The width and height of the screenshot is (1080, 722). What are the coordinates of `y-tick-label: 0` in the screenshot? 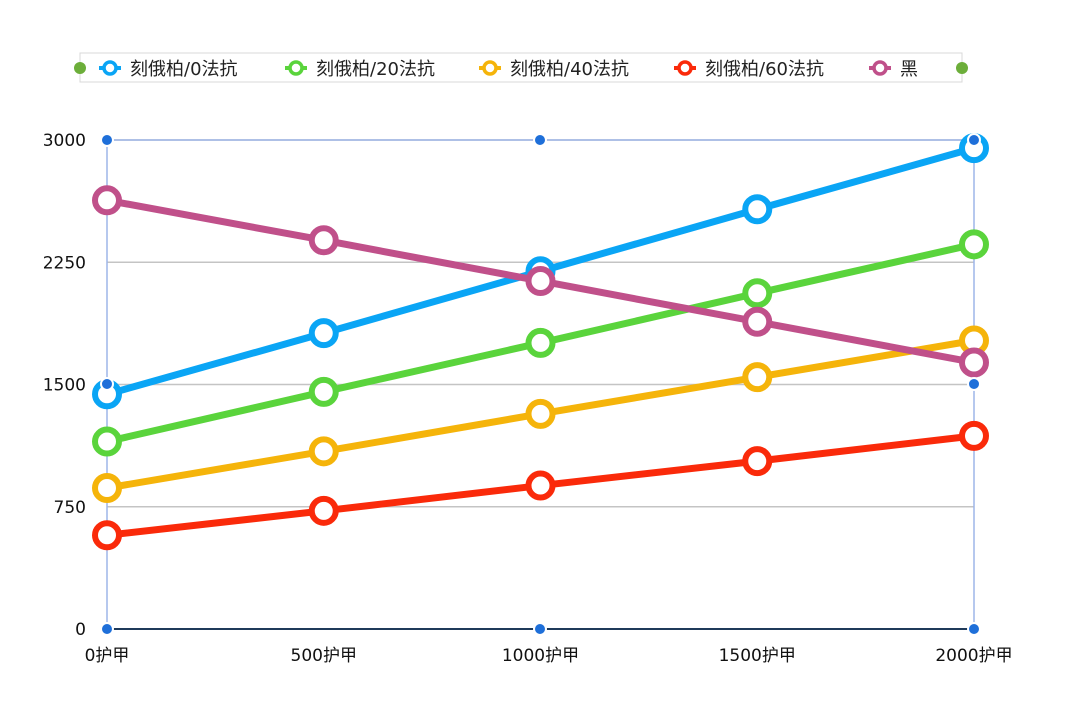 It's located at (80, 630).